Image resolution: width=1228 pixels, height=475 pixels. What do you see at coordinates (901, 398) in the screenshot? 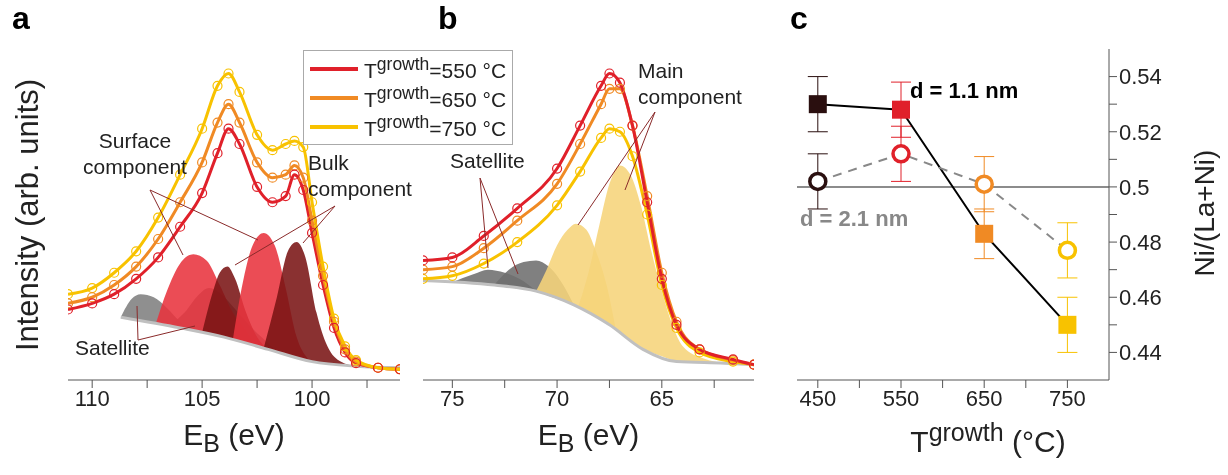
I see `x-tick-label: 550` at bounding box center [901, 398].